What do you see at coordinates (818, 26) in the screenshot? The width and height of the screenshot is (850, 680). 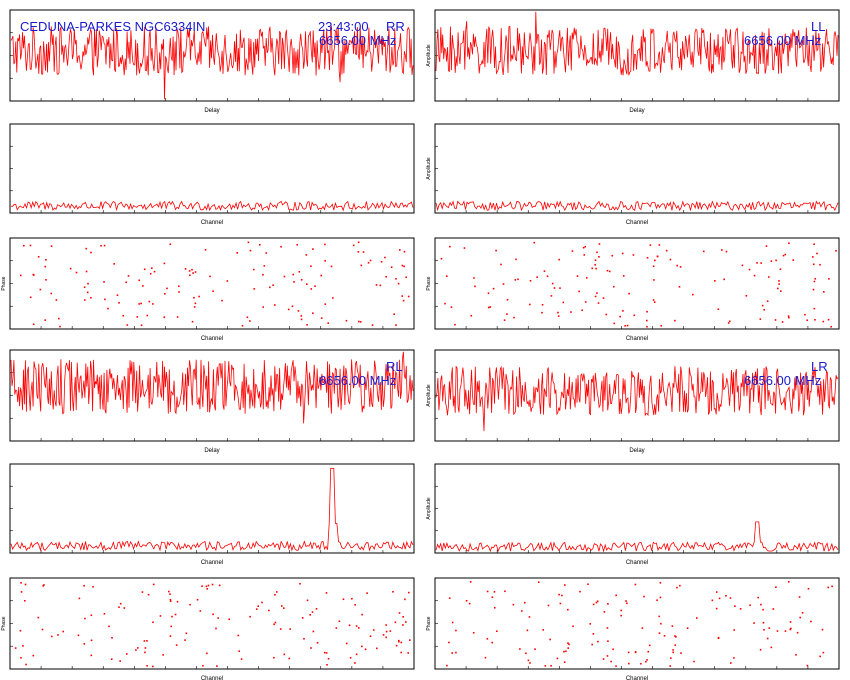 I see `pol-label-ll: LL` at bounding box center [818, 26].